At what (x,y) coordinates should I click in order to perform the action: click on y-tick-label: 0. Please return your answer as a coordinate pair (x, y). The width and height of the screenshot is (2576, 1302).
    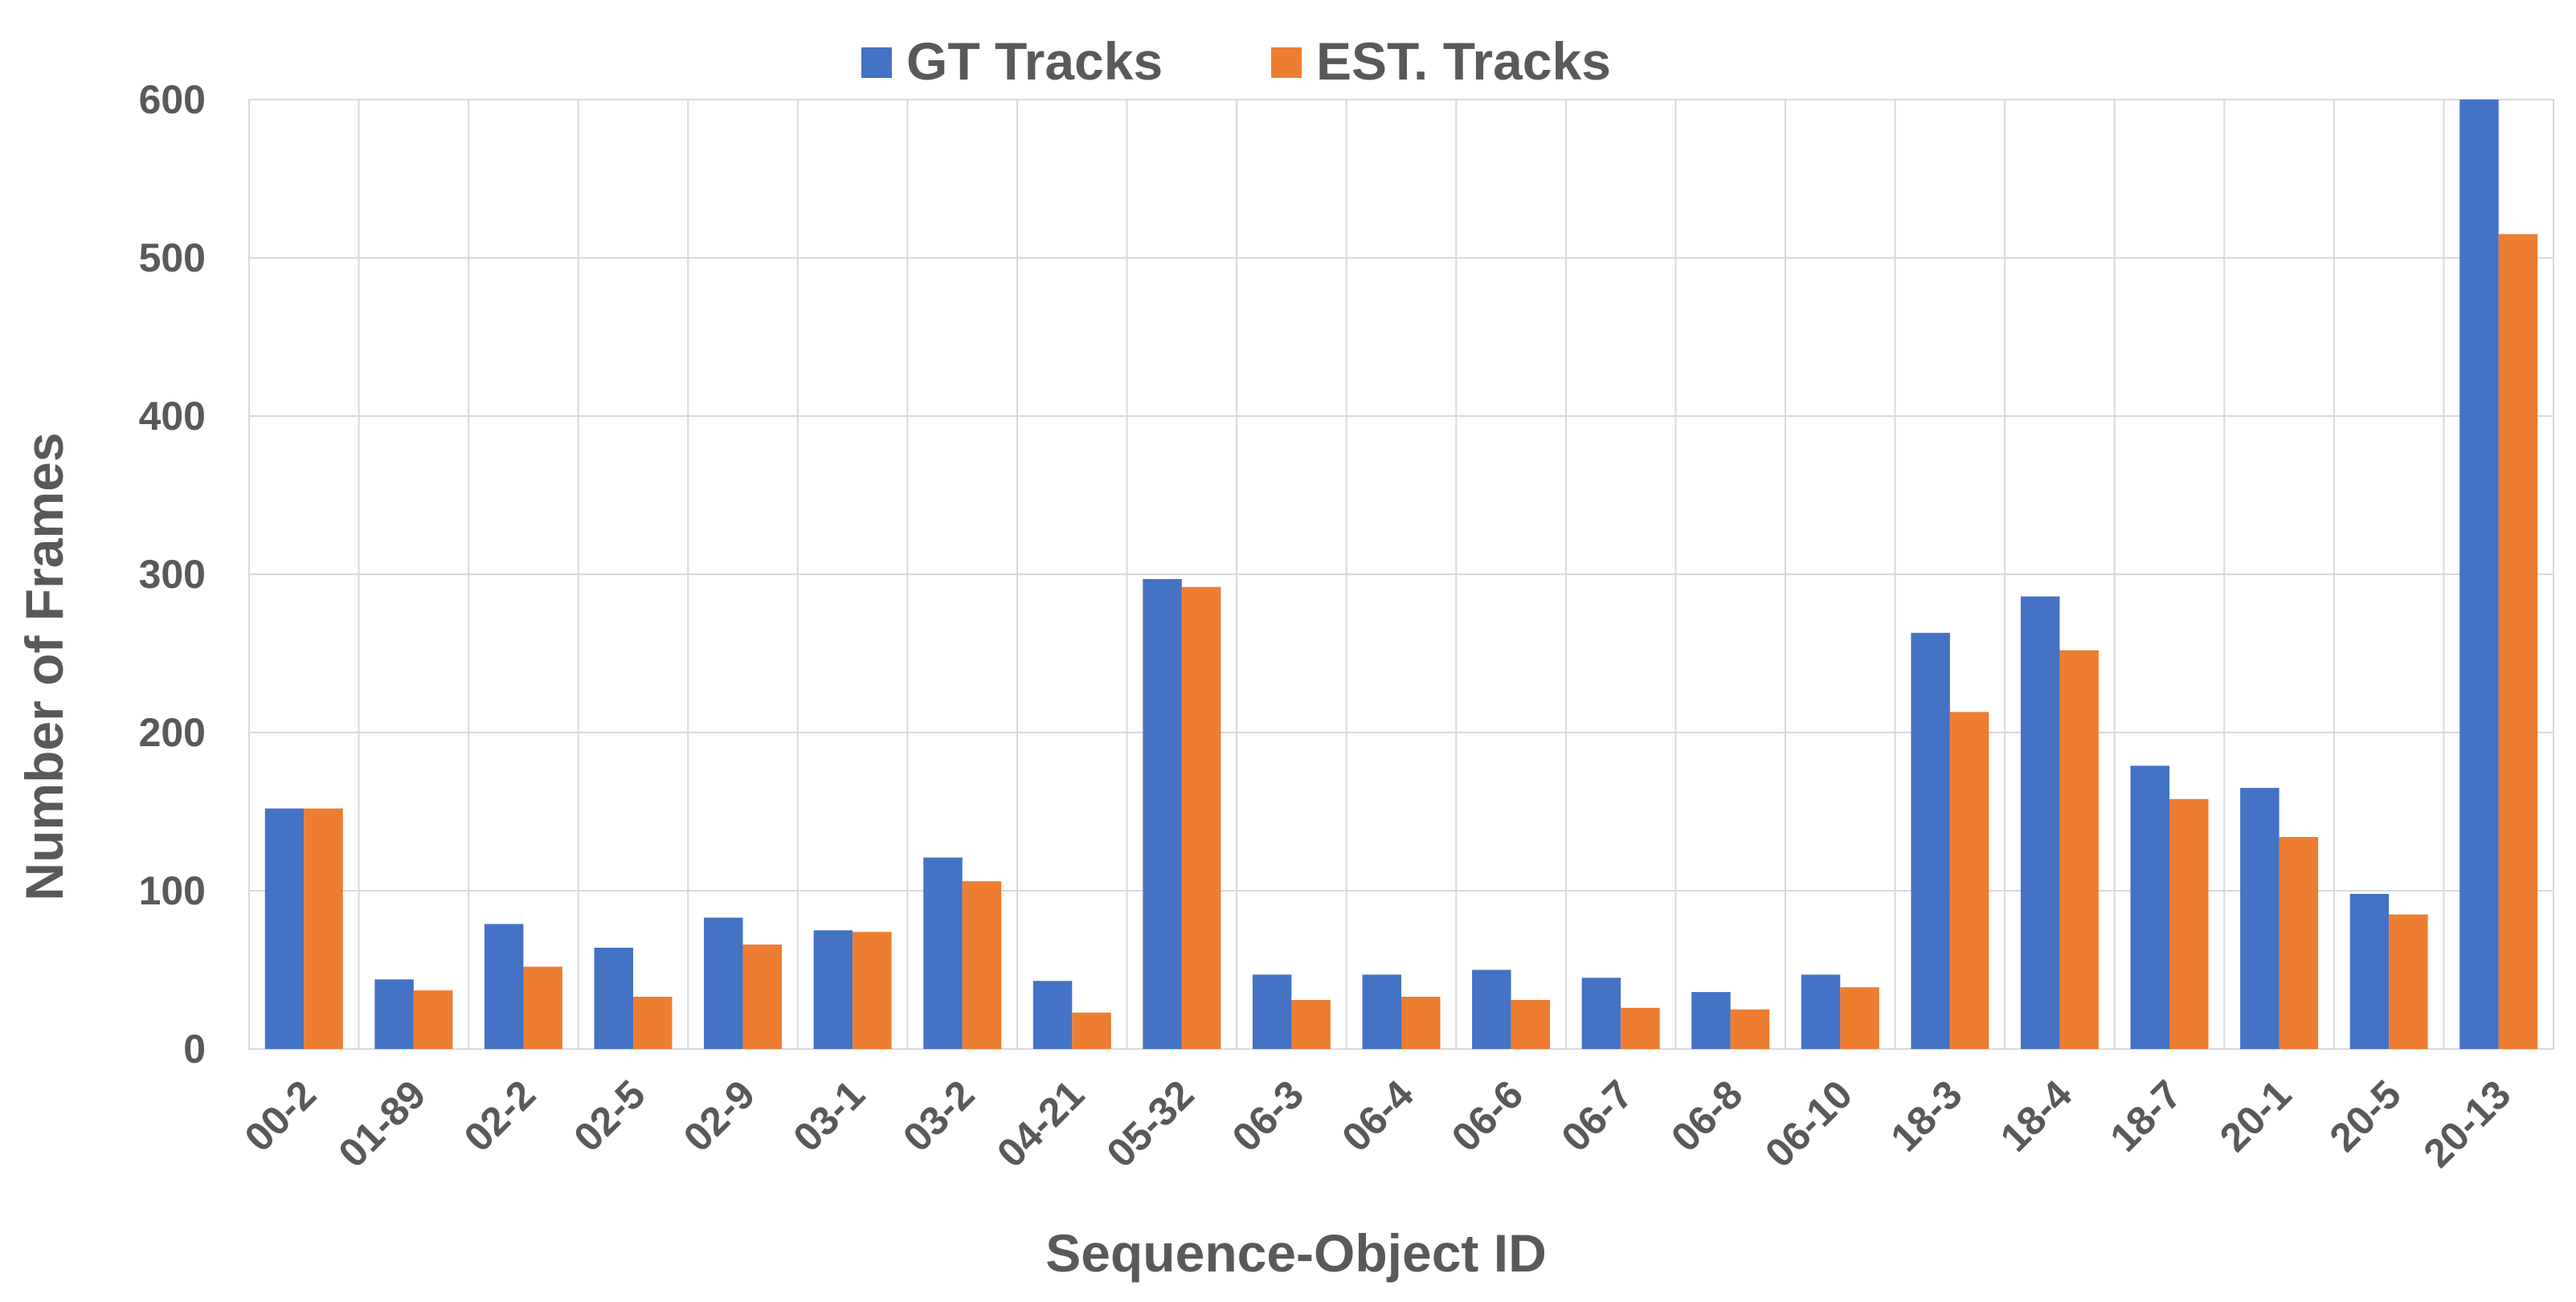
    Looking at the image, I should click on (194, 1048).